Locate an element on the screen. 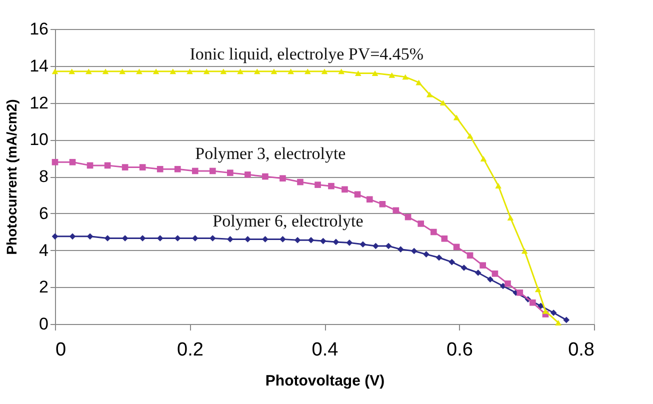  x-tick-label: 0 is located at coordinates (61, 350).